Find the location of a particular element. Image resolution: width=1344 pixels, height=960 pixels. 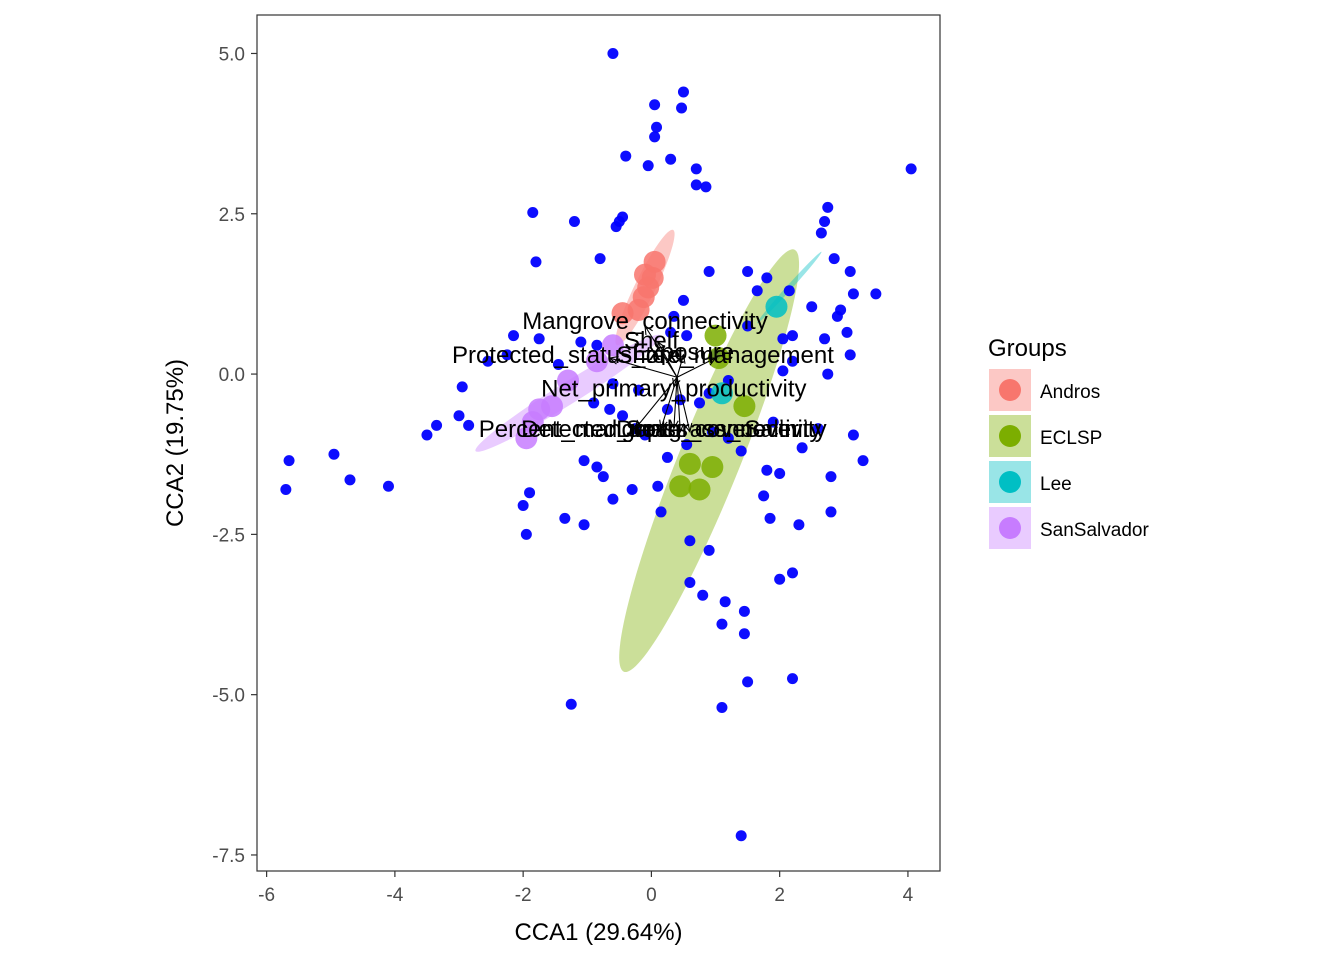

arrowhead-exposure is located at coordinates (681, 358).